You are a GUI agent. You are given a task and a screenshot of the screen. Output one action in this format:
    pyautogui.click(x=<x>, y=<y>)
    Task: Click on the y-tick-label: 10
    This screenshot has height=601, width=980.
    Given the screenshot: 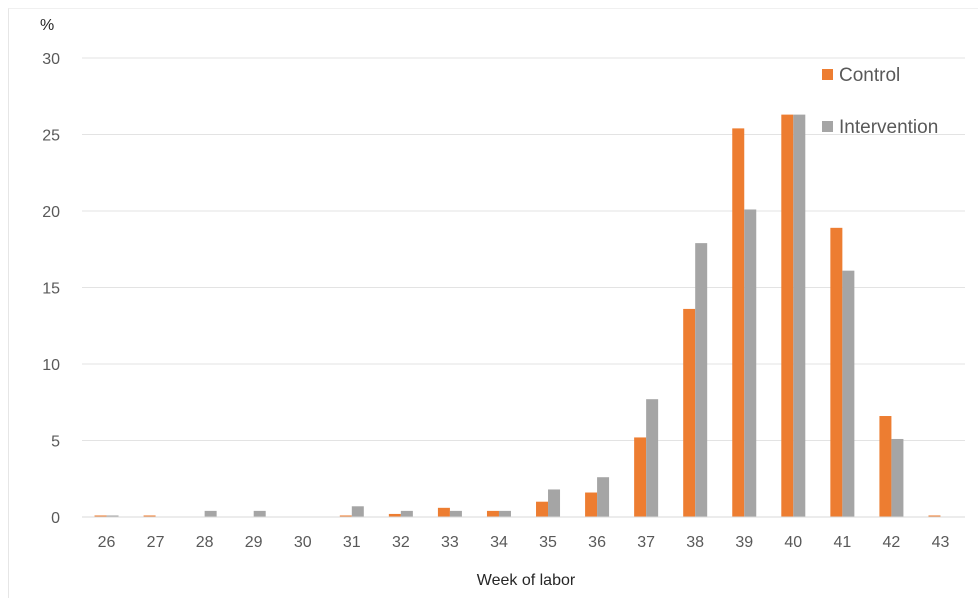 What is the action you would take?
    pyautogui.click(x=51, y=365)
    